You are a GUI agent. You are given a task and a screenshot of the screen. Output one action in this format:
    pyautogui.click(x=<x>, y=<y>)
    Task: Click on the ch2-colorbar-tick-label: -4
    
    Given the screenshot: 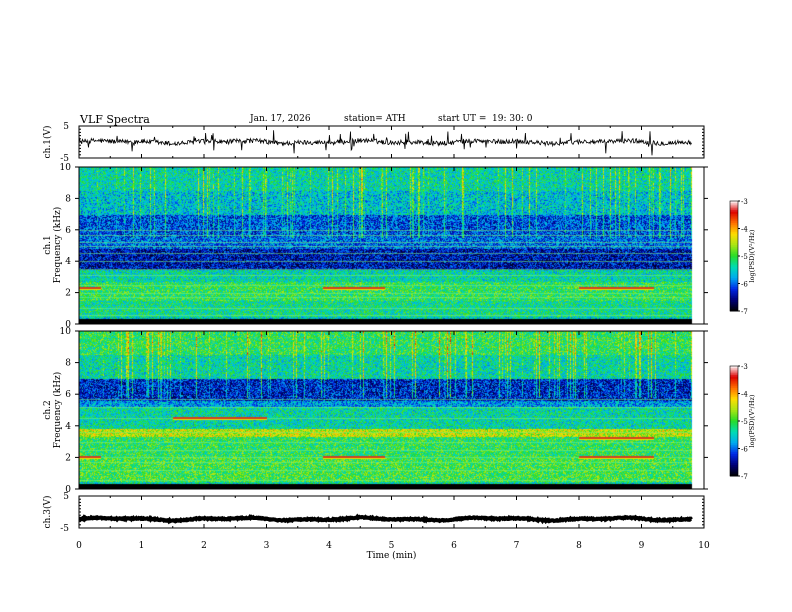 What is the action you would take?
    pyautogui.click(x=744, y=395)
    